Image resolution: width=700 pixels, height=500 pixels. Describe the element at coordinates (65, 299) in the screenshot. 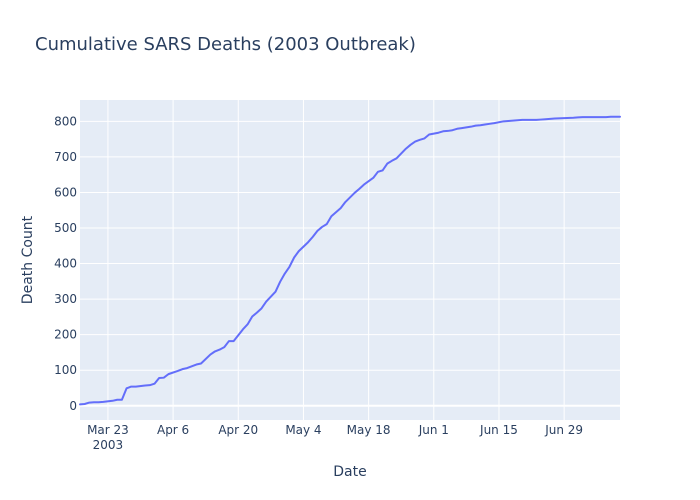

I see `y-tick-label: 300` at that location.